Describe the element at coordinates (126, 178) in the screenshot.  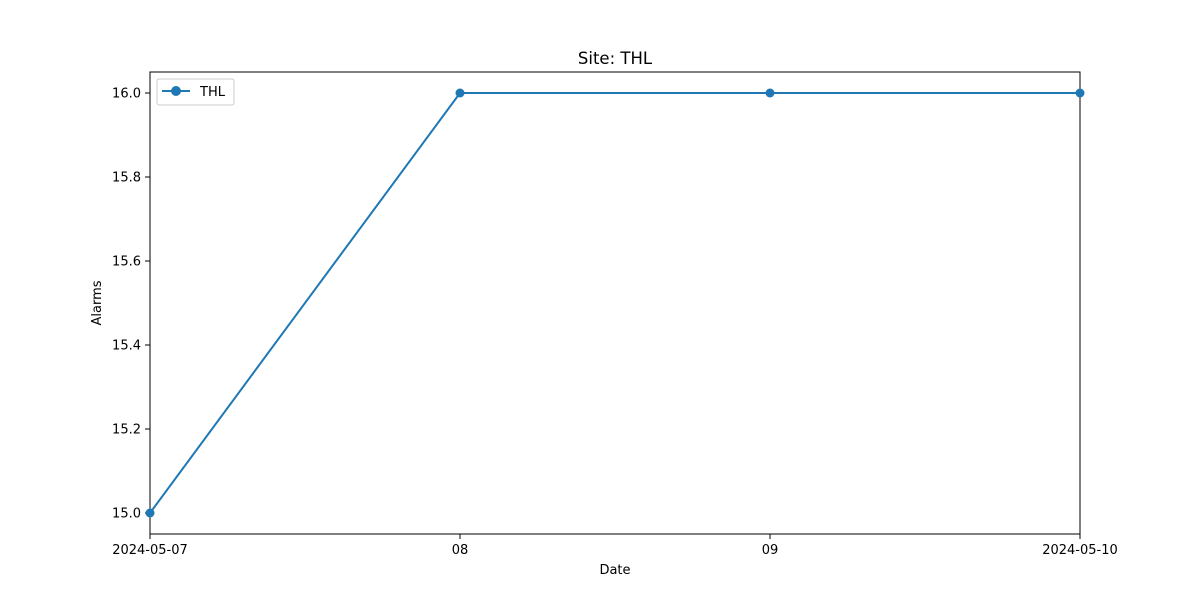
I see `y-tick-label: 15.8` at that location.